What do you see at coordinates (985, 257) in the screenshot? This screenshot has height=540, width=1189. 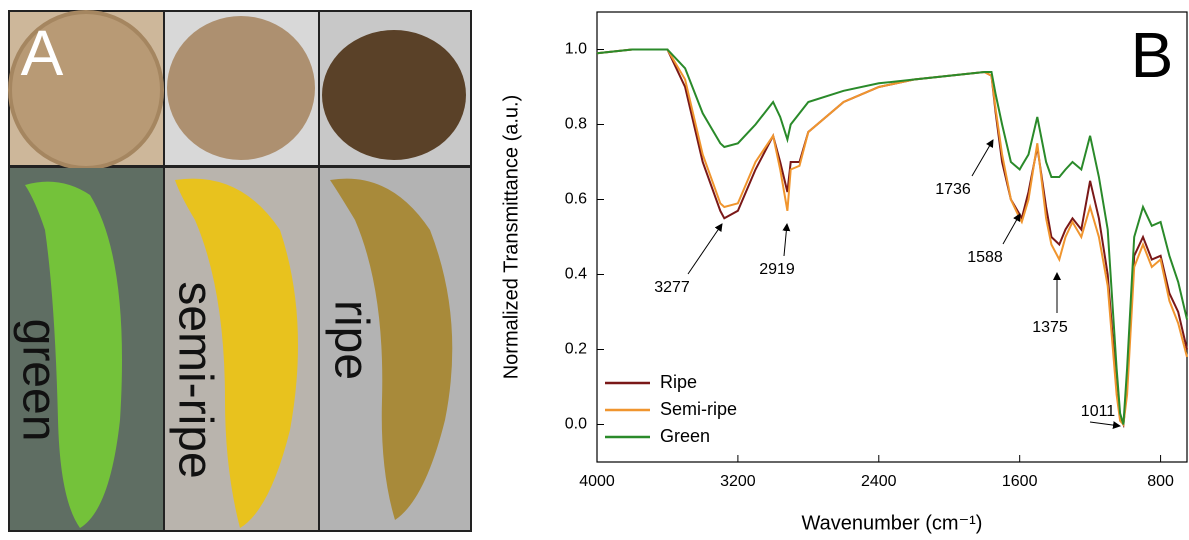 I see `annotation: 1588` at bounding box center [985, 257].